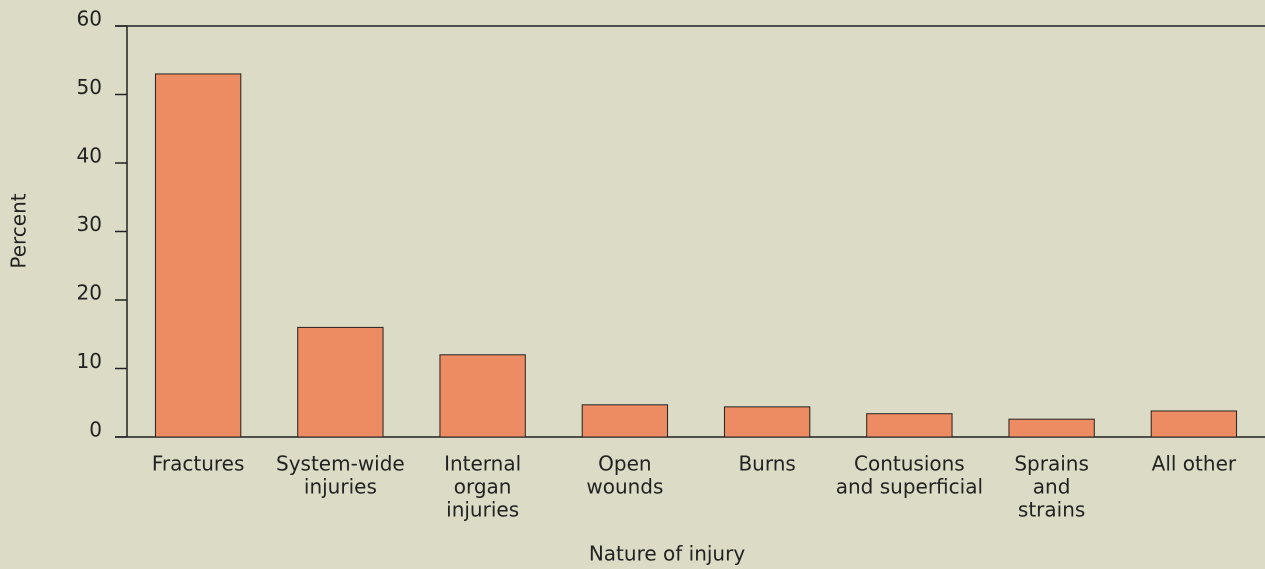 The width and height of the screenshot is (1265, 569). I want to click on y-axis-label: Percent, so click(19, 230).